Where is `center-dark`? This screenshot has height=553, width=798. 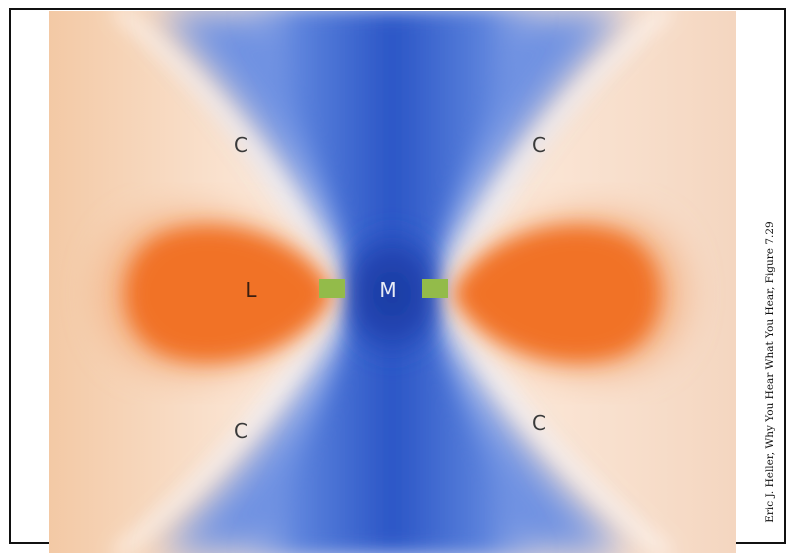 center-dark is located at coordinates (392, 294).